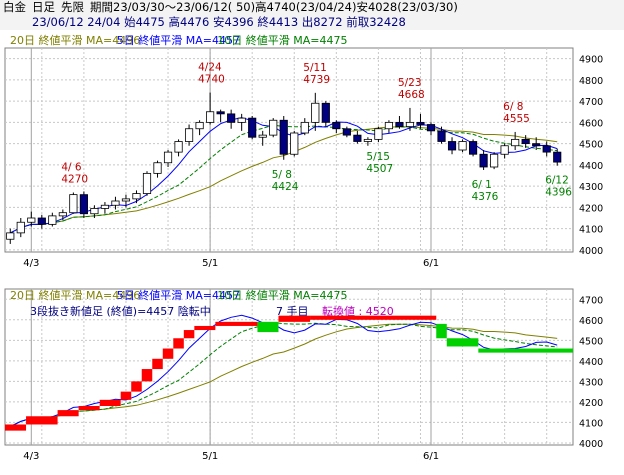 The height and width of the screenshot is (475, 624). I want to click on annotation-value: 4740, so click(211, 80).